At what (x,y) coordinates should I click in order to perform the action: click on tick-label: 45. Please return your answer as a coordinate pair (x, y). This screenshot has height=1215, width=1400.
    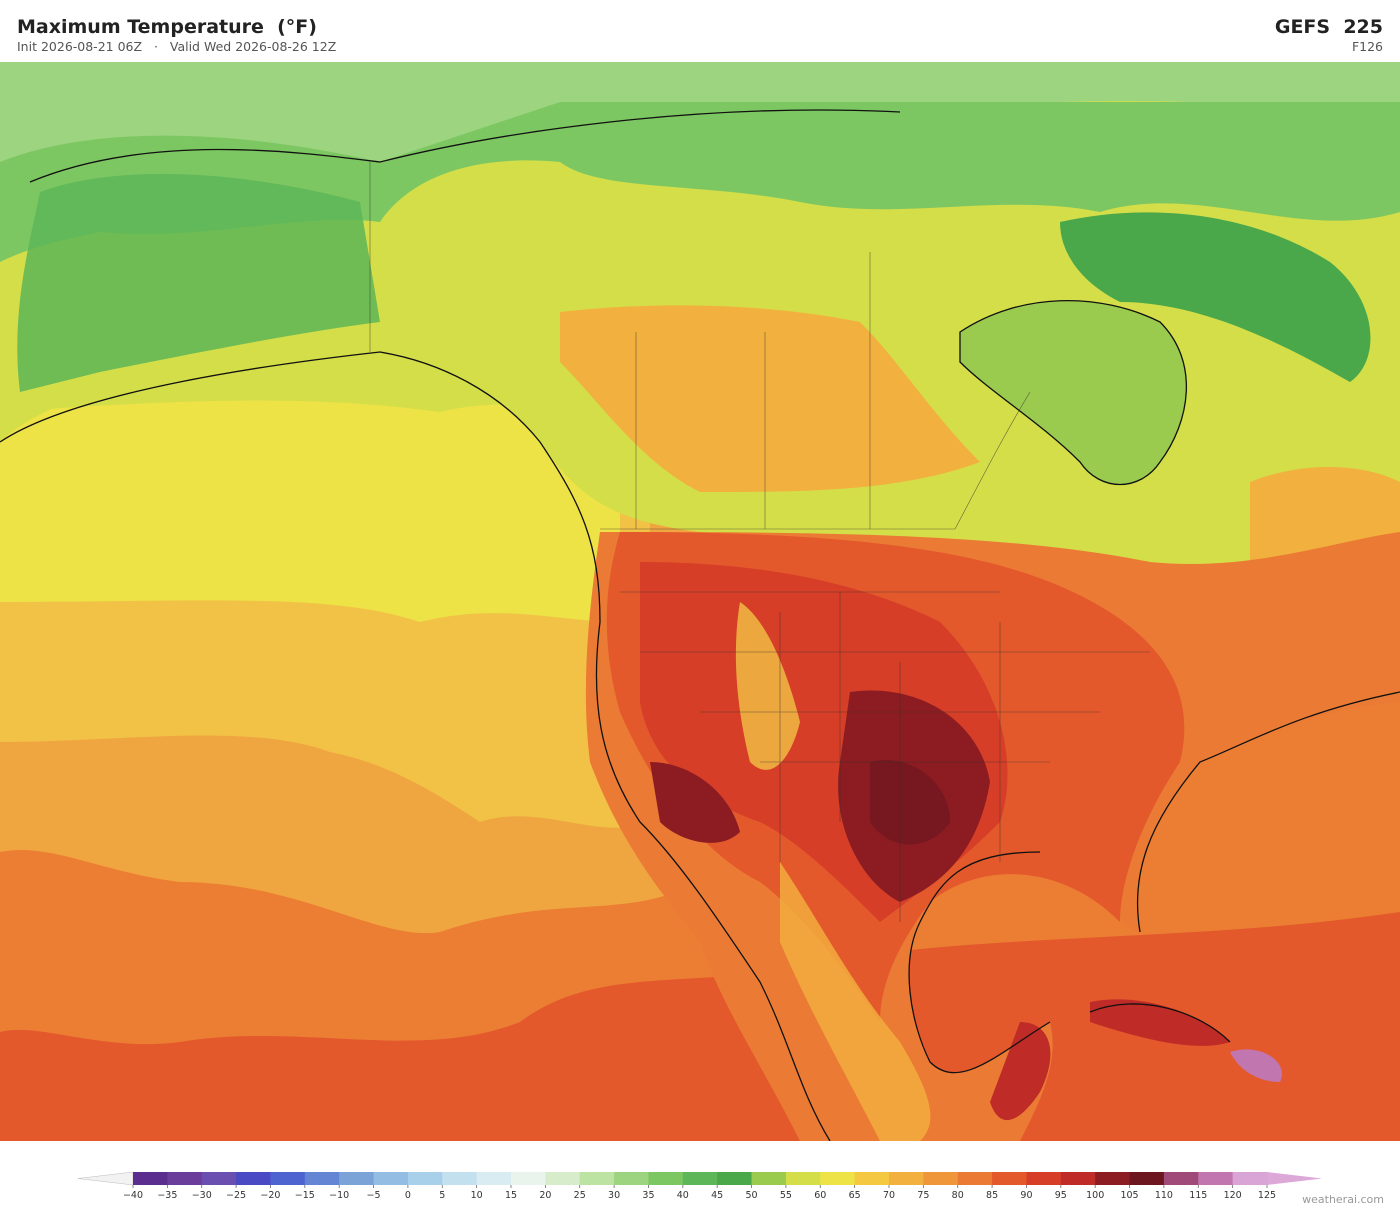
    Looking at the image, I should click on (717, 1195).